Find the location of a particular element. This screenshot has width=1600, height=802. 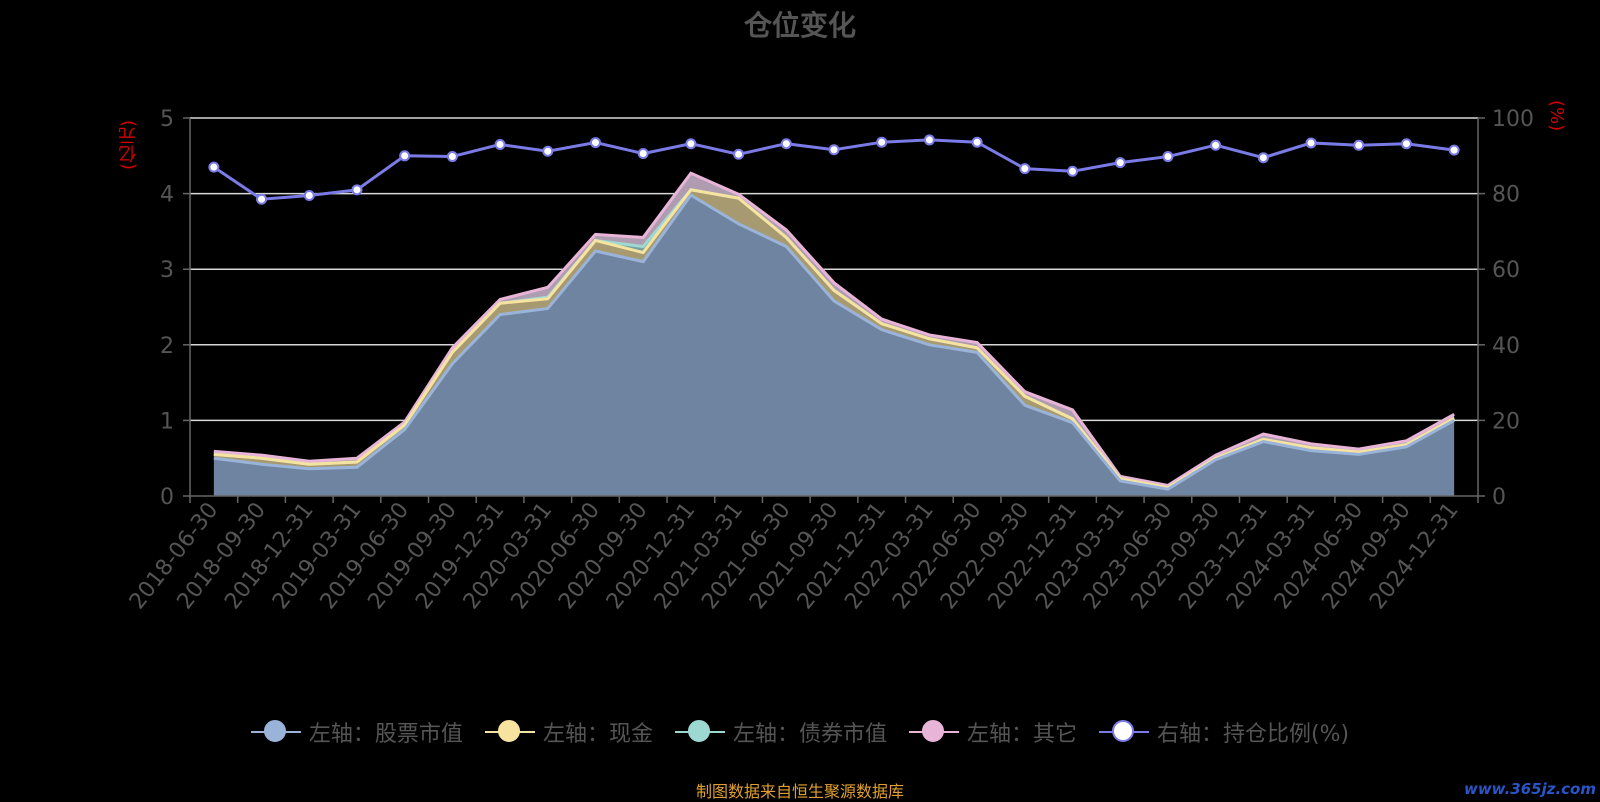

legend-item: 左轴：股票市值 is located at coordinates (356, 732).